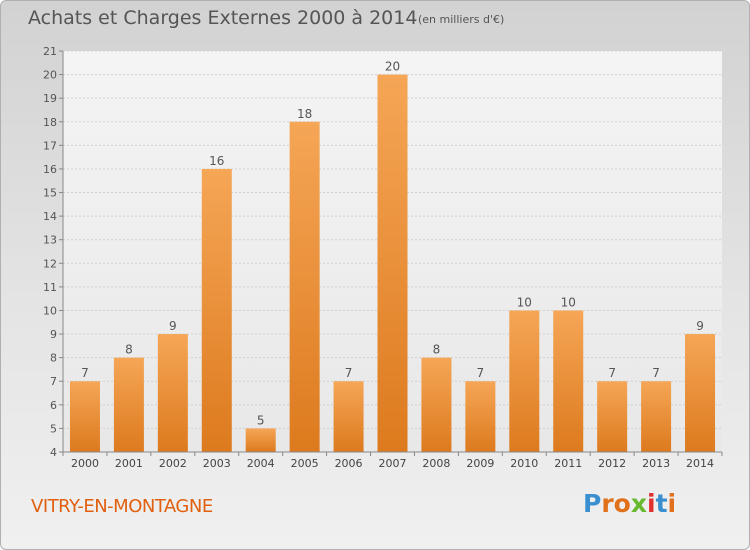 The width and height of the screenshot is (750, 550). What do you see at coordinates (122, 506) in the screenshot?
I see `city-name: VITRY-EN-MONTAGNE` at bounding box center [122, 506].